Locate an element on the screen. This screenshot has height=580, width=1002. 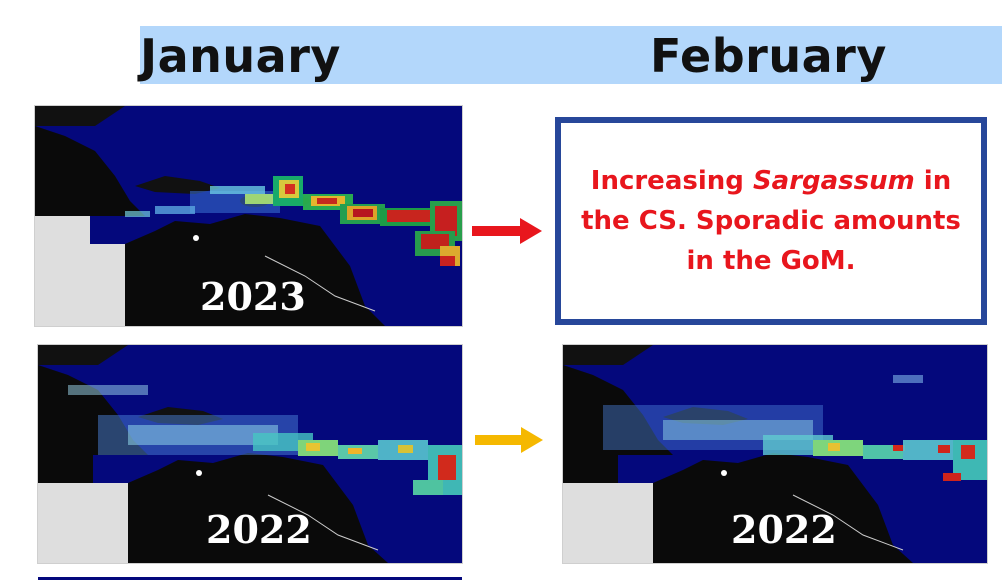
note-prefix: Increasing is located at coordinates (671, 181).